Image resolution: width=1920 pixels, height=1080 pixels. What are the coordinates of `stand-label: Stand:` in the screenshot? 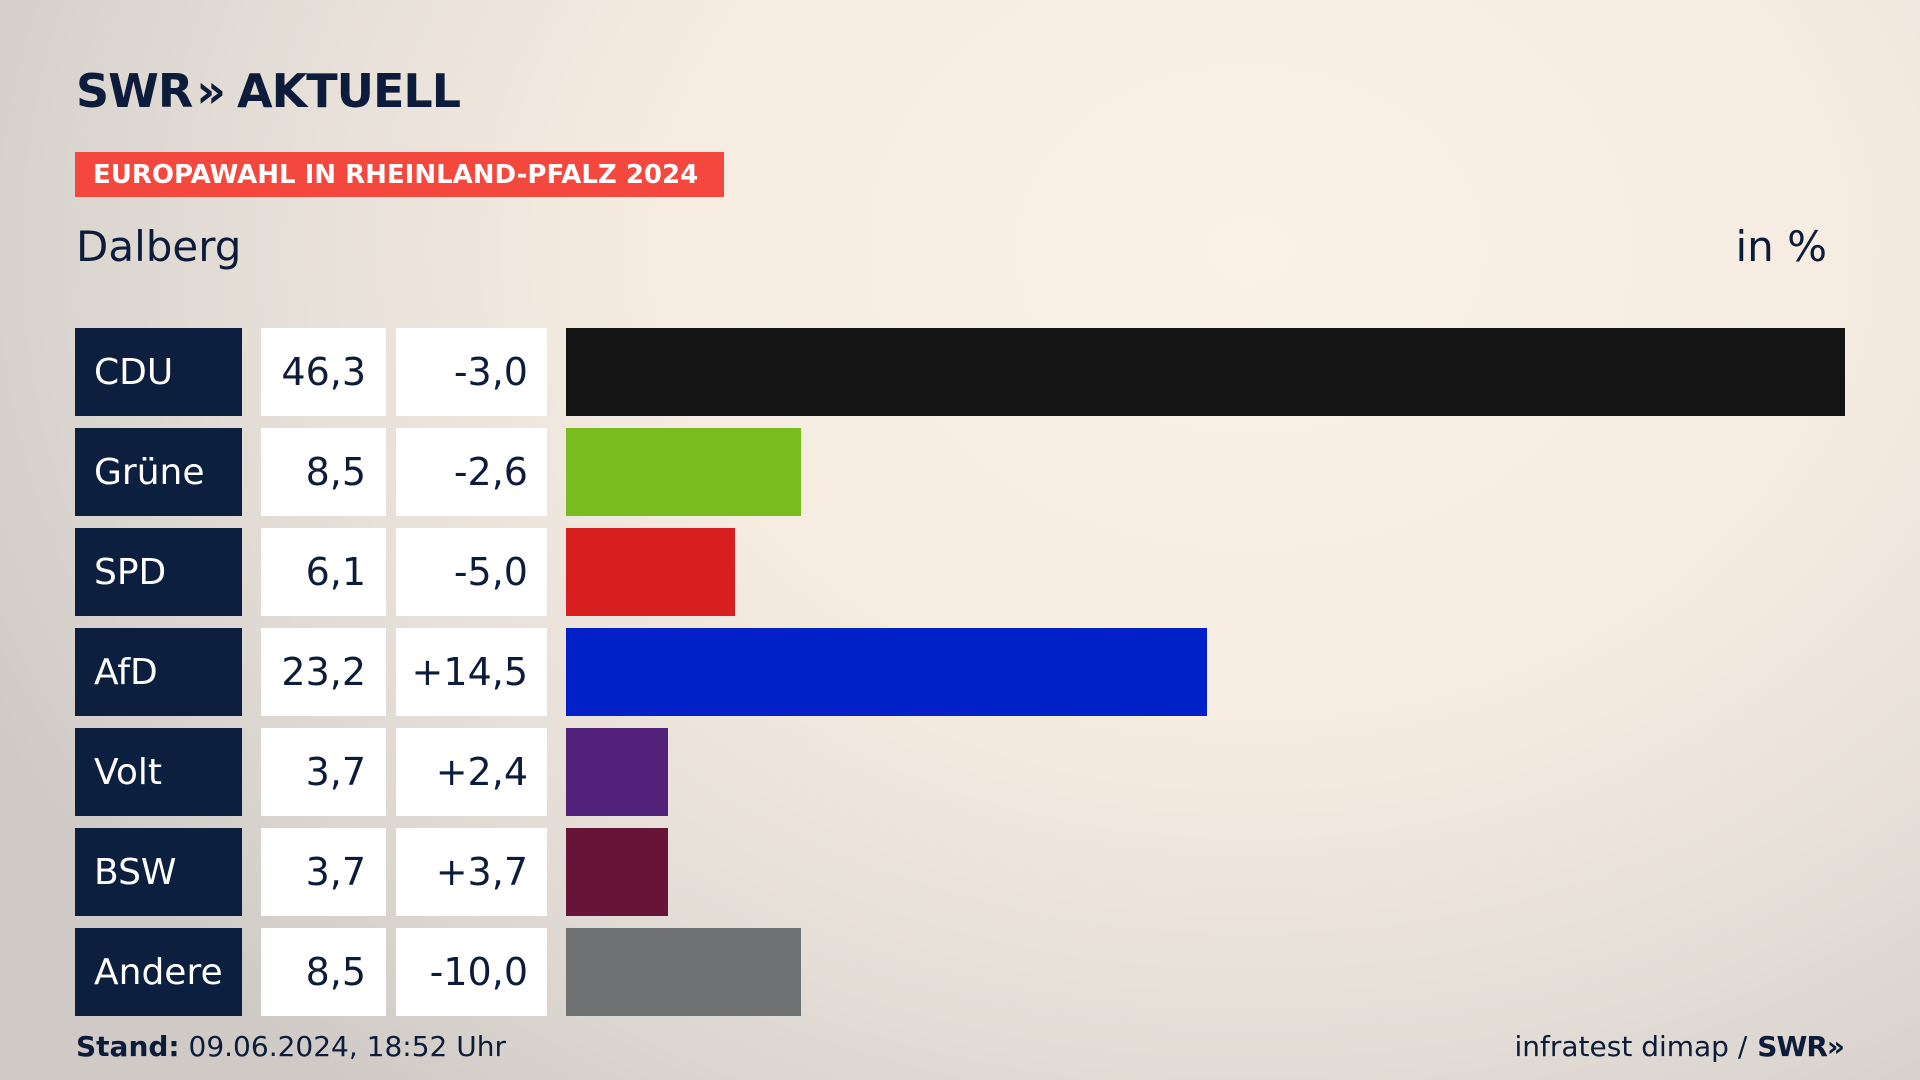 It's located at (128, 1046).